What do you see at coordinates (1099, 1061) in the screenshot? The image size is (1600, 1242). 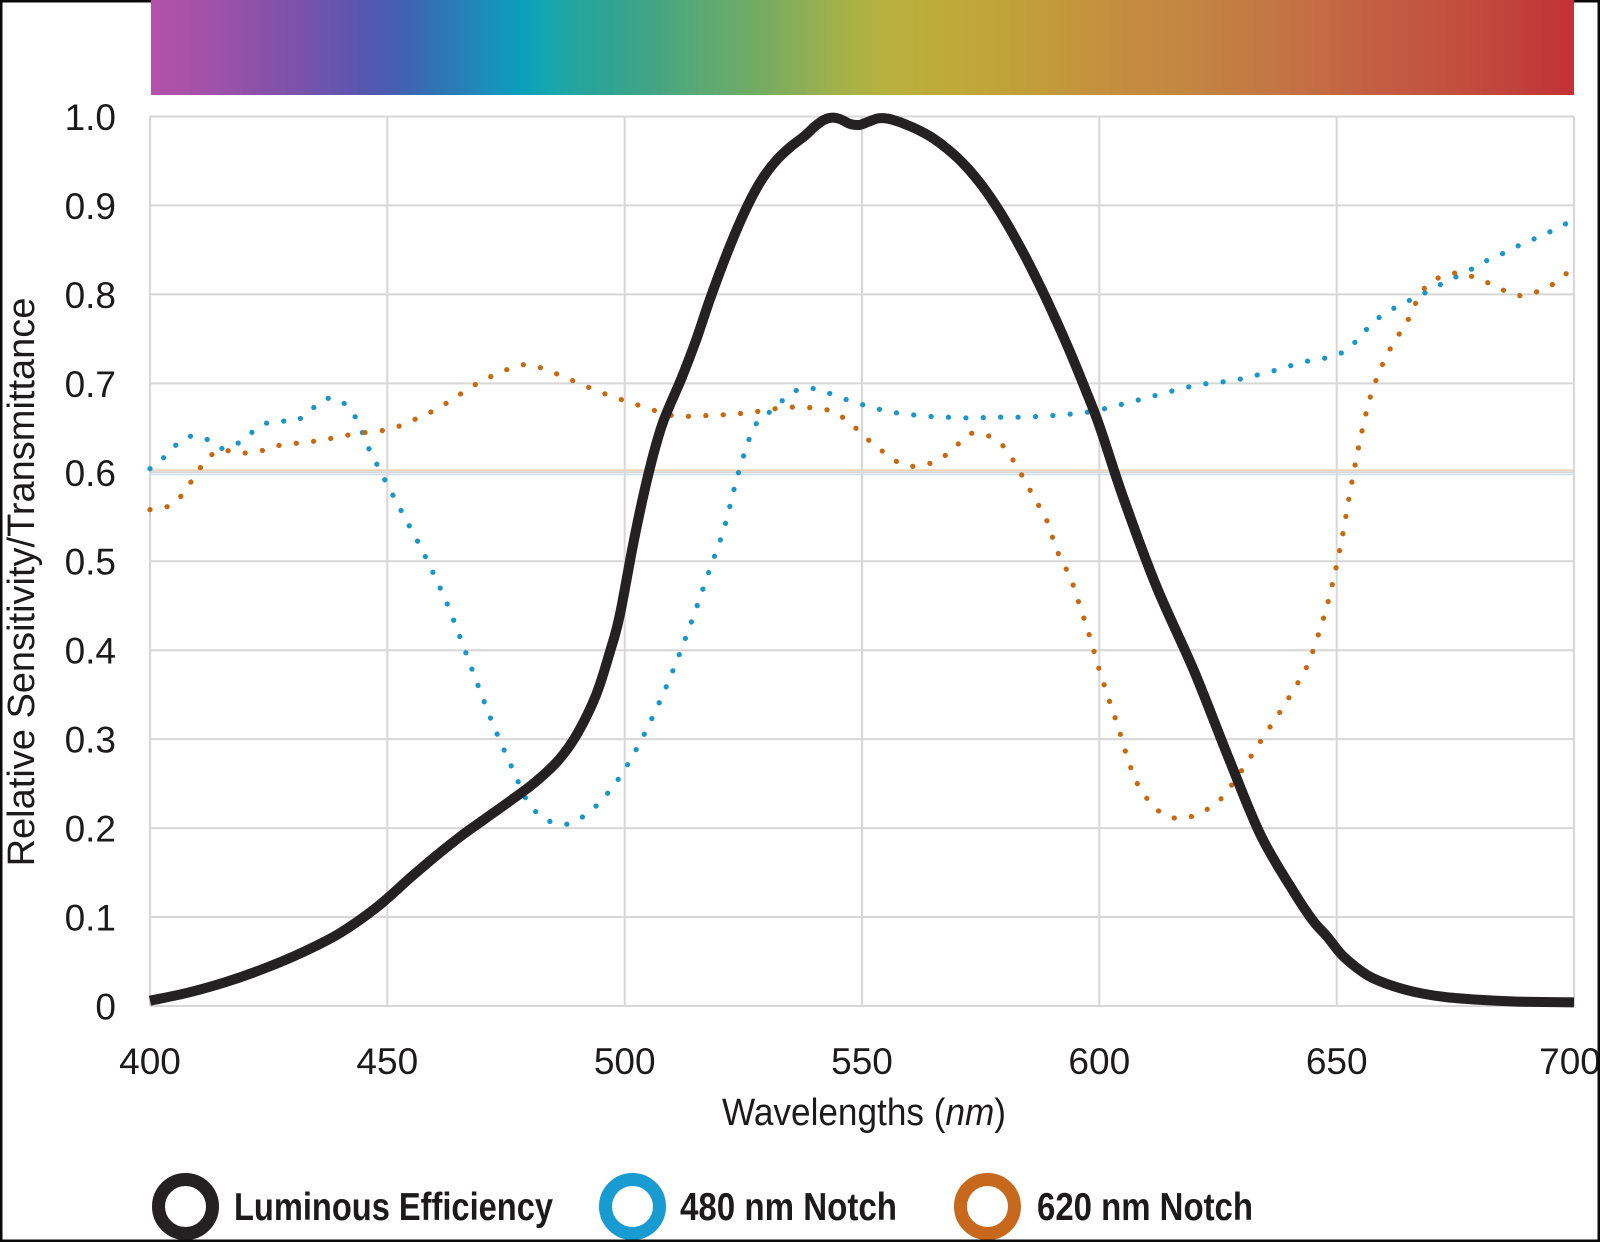 I see `svg-text: 600` at bounding box center [1099, 1061].